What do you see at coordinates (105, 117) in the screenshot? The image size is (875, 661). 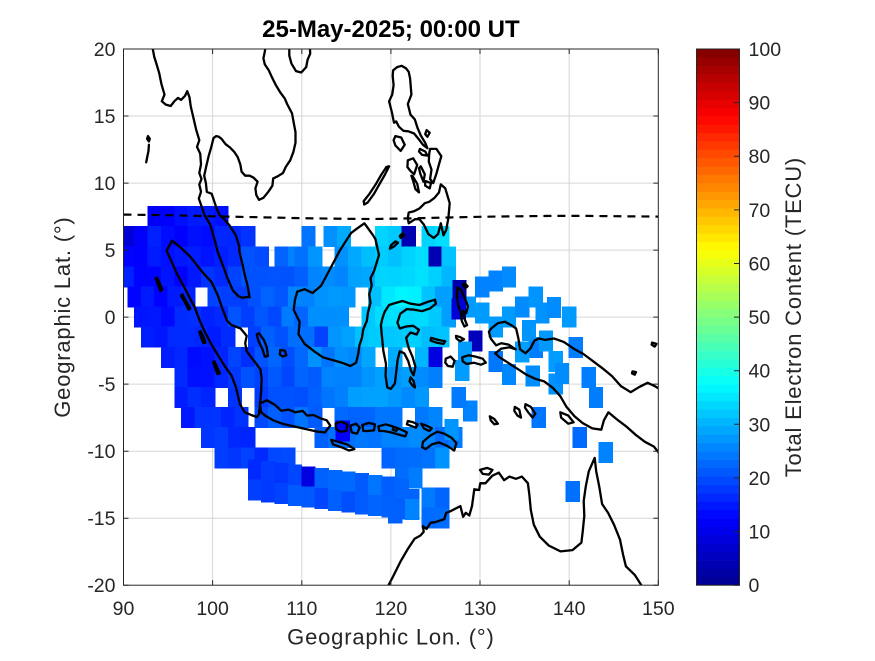 I see `svg-text: 15` at bounding box center [105, 117].